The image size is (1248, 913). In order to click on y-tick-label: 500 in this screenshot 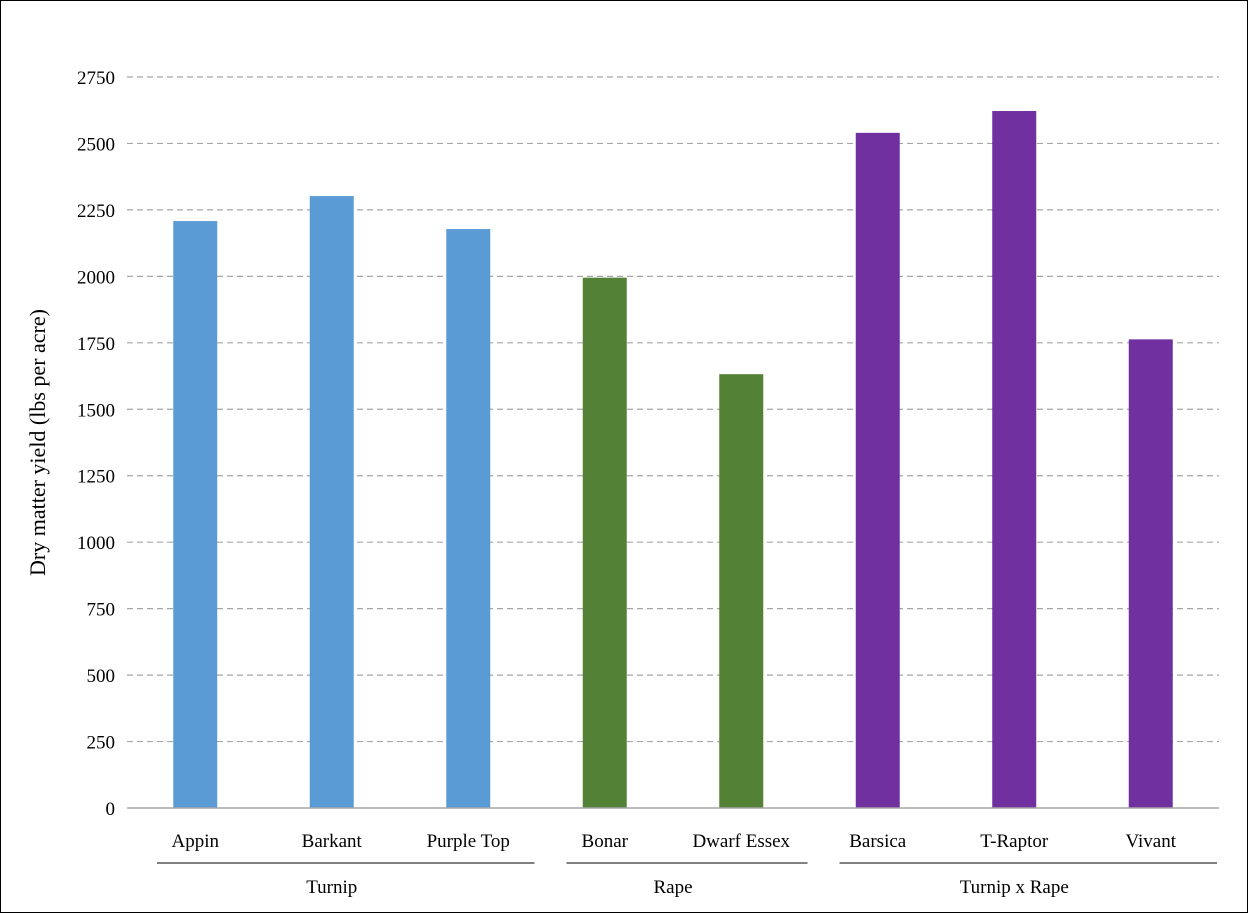, I will do `click(101, 676)`.